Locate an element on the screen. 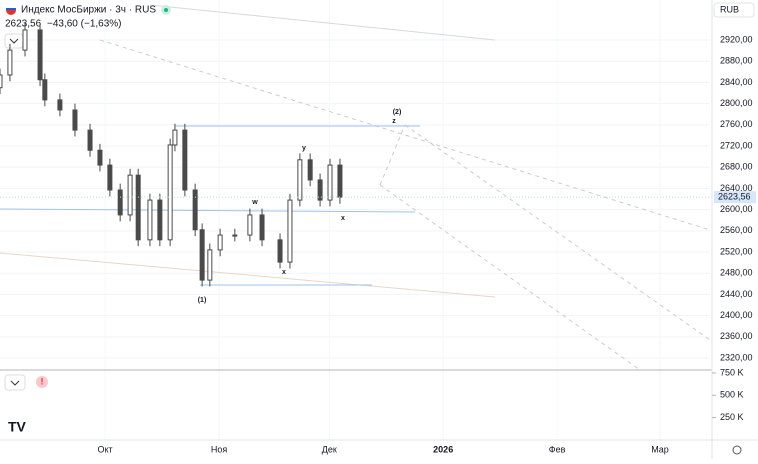 The image size is (758, 464). alert-icon: ! is located at coordinates (42, 381).